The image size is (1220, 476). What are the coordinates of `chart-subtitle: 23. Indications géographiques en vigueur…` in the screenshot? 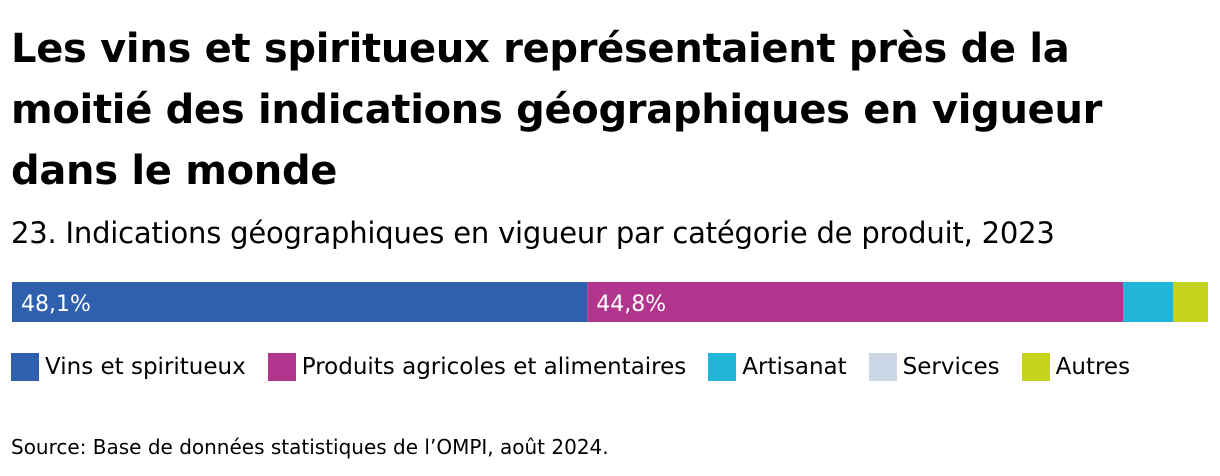 It's located at (533, 233).